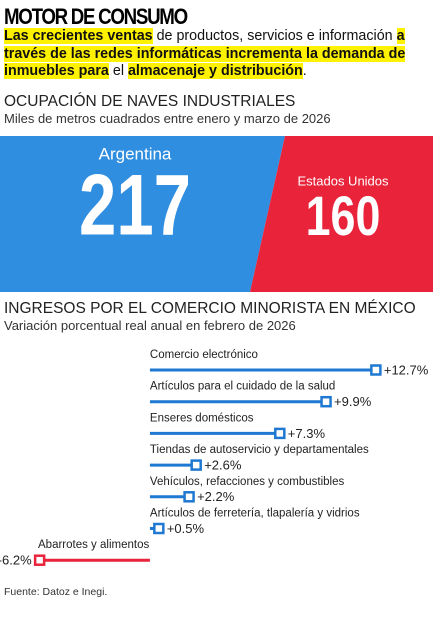 The height and width of the screenshot is (620, 433). Describe the element at coordinates (93, 545) in the screenshot. I see `category-label: Abarrotes y alimentos` at that location.